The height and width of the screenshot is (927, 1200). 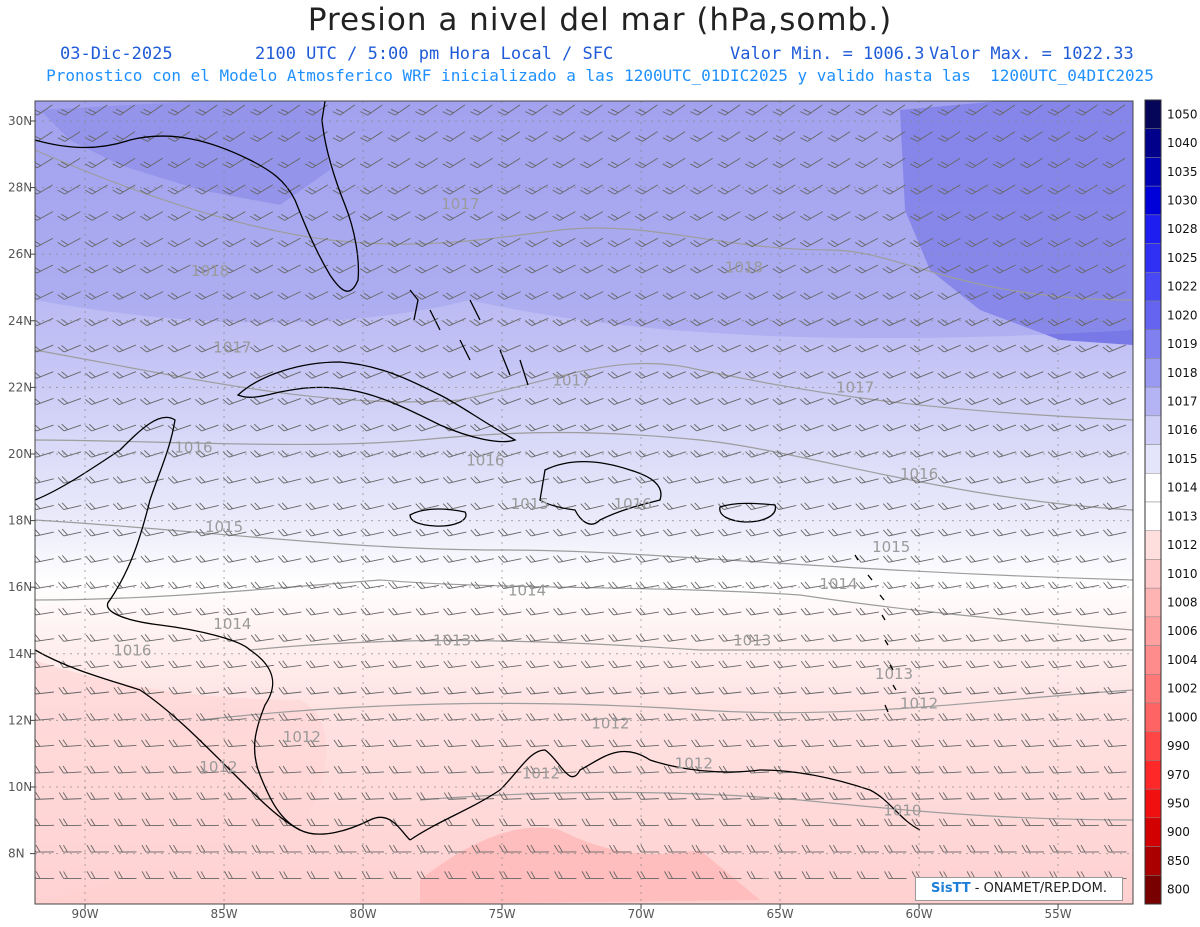 I want to click on max-value: Valor Max. = 1022.33, so click(x=1031, y=54).